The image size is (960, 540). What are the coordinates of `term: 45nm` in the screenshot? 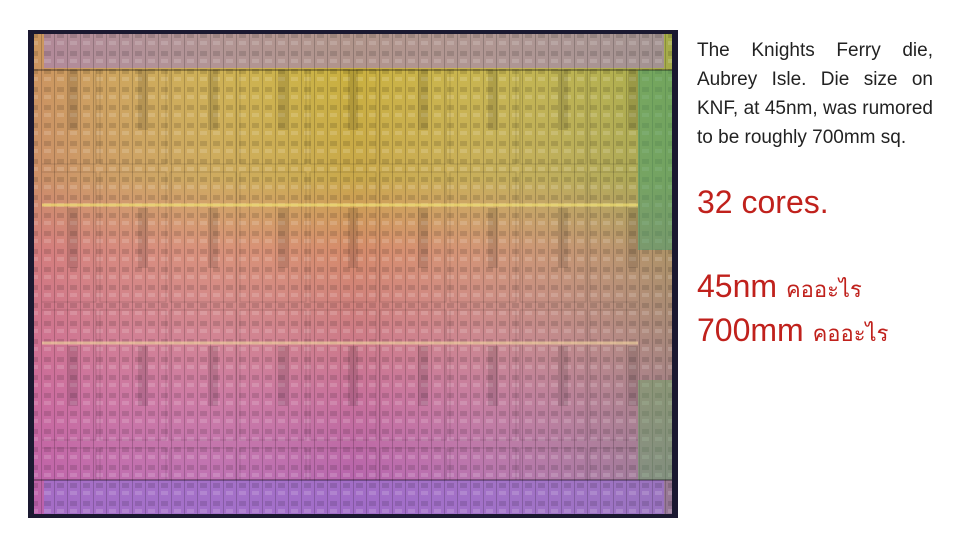 It's located at (737, 286).